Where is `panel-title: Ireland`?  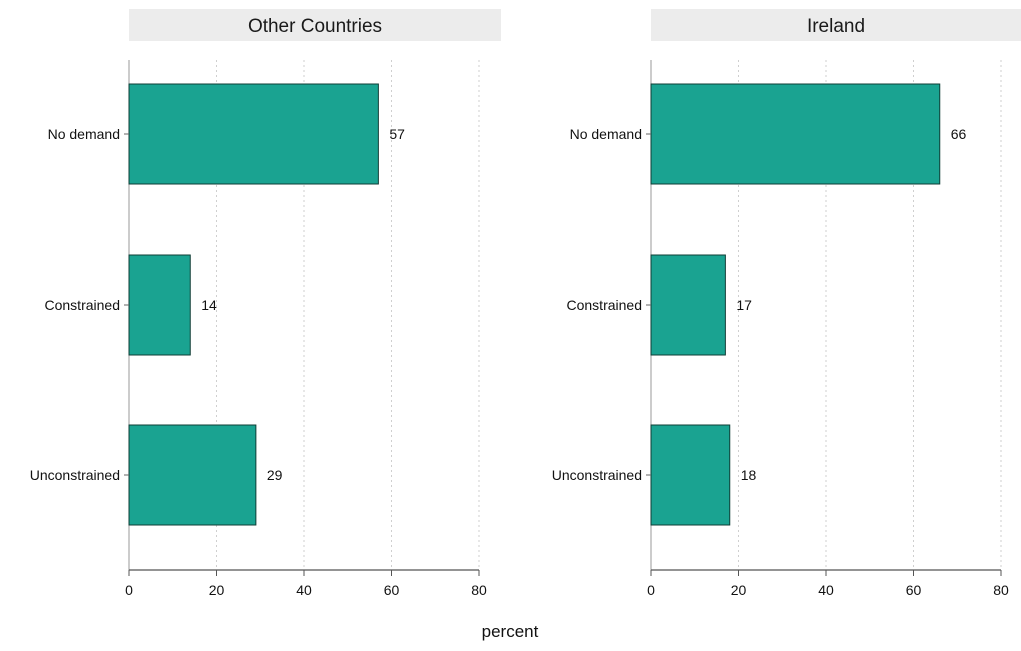 panel-title: Ireland is located at coordinates (836, 26).